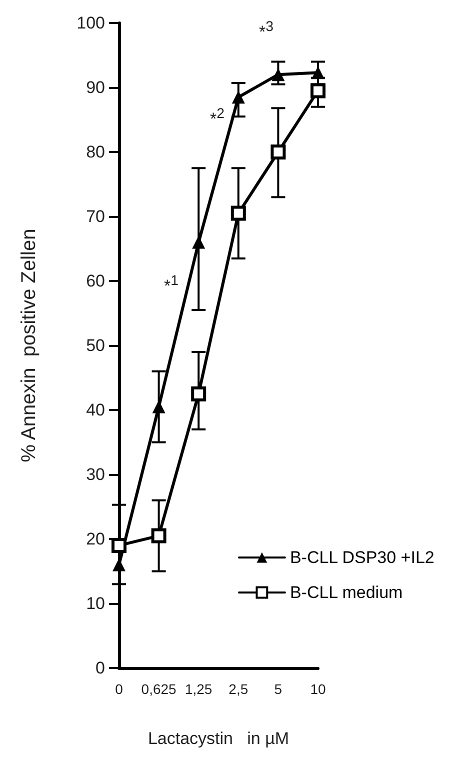  I want to click on y-tick-label: 60, so click(95, 281).